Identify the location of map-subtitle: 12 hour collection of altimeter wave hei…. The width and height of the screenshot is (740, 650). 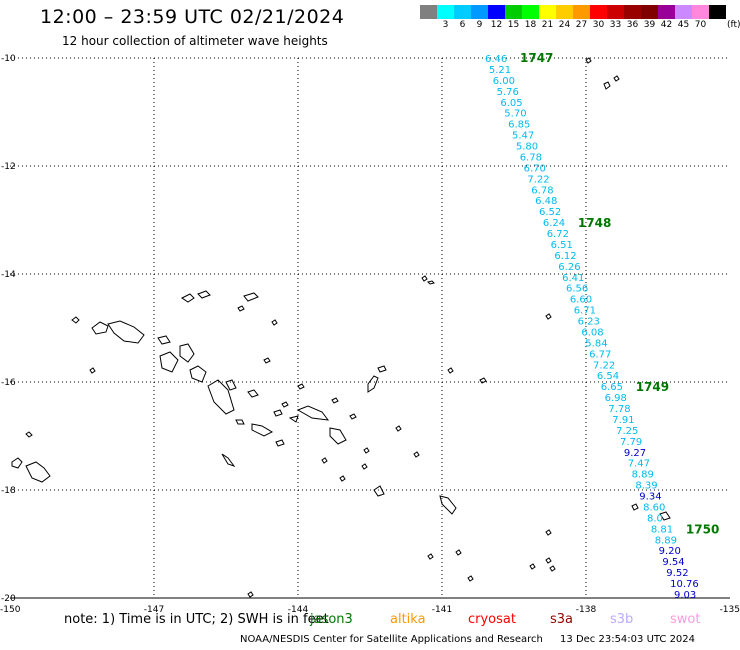
(195, 41).